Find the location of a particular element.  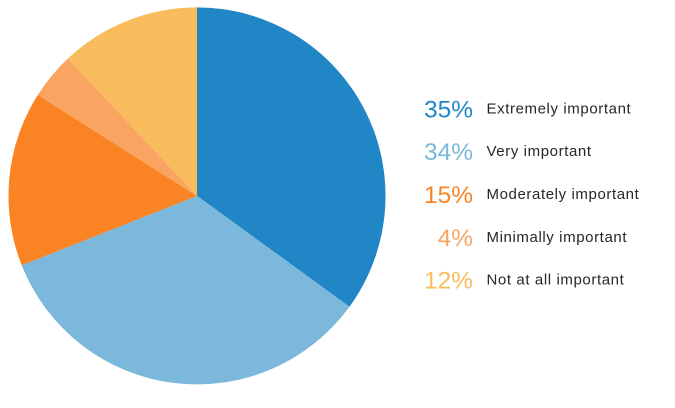

svg-text: Minimally important is located at coordinates (557, 237).